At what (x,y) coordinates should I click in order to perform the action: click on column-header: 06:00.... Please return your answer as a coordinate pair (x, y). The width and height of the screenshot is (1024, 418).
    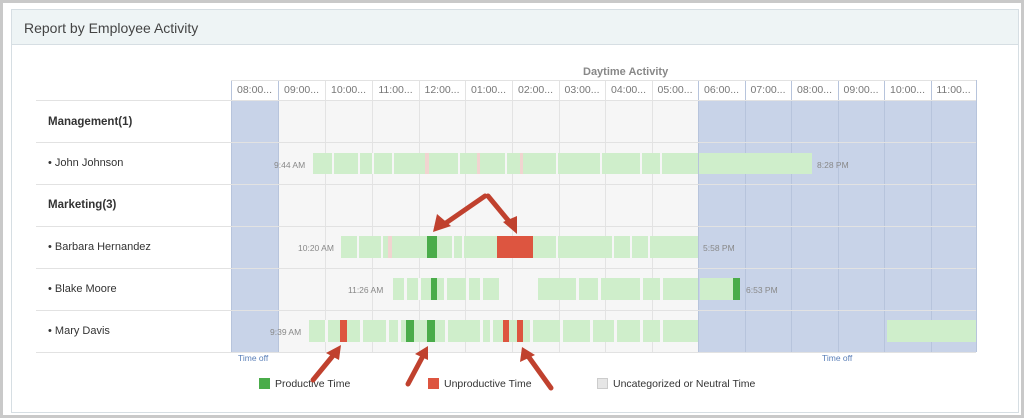
    Looking at the image, I should click on (721, 90).